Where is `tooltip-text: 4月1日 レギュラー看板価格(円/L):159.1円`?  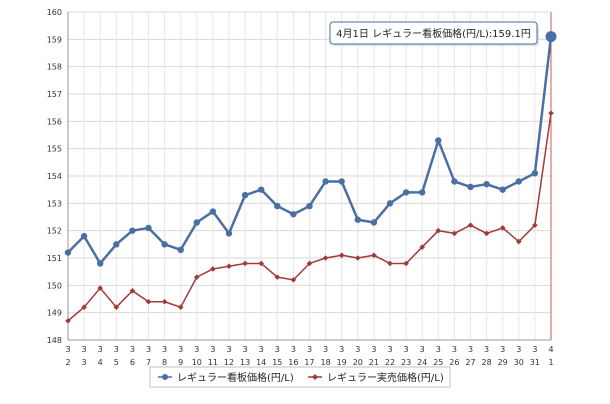
tooltip-text: 4月1日 レギュラー看板価格(円/L):159.1円 is located at coordinates (433, 33).